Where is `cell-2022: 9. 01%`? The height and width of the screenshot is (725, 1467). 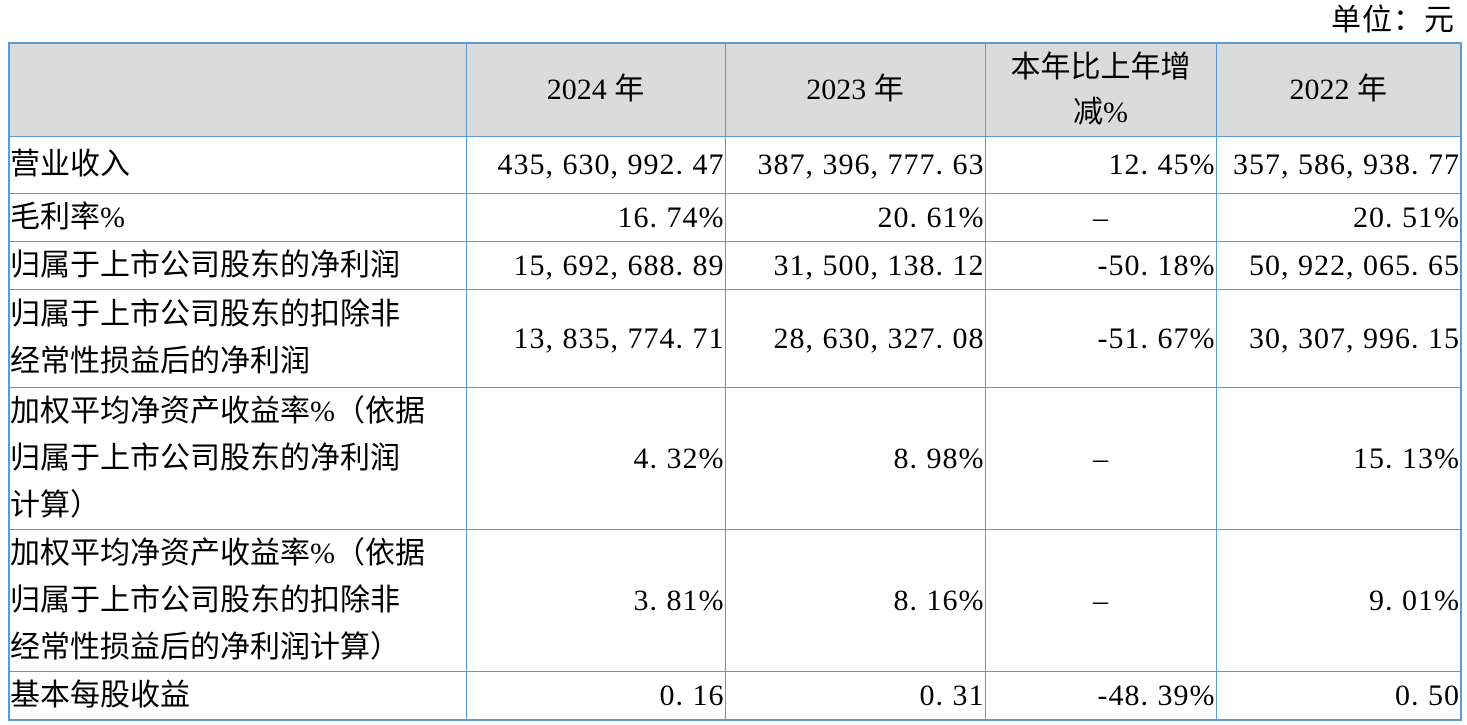 cell-2022: 9. 01% is located at coordinates (1338, 600).